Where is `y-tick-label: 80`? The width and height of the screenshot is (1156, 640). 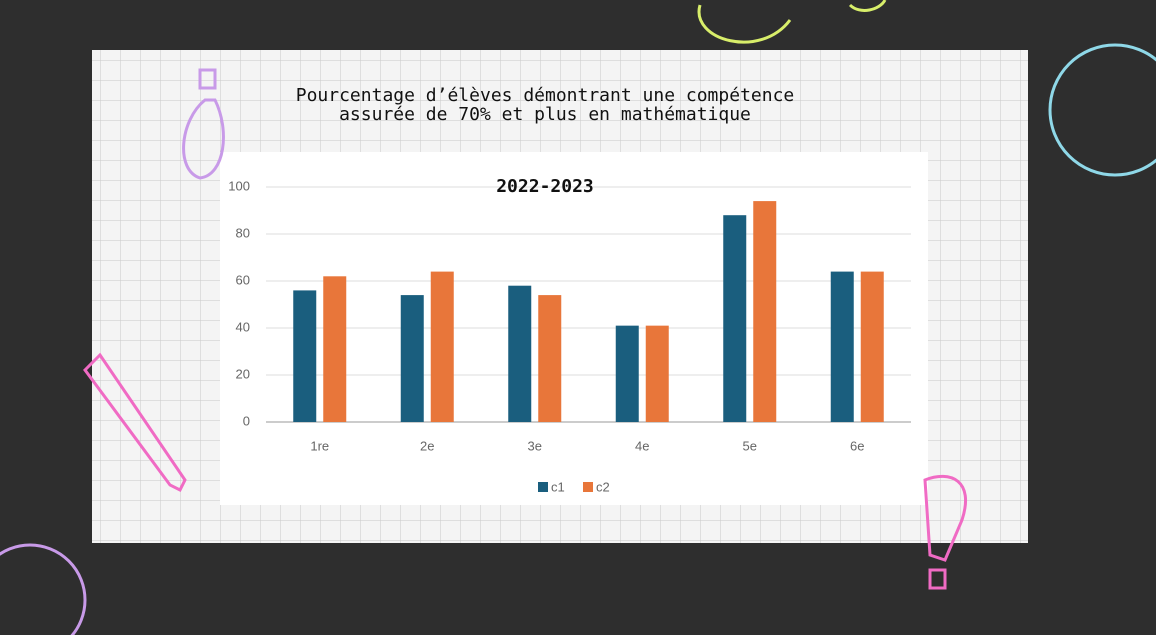
y-tick-label: 80 is located at coordinates (243, 232).